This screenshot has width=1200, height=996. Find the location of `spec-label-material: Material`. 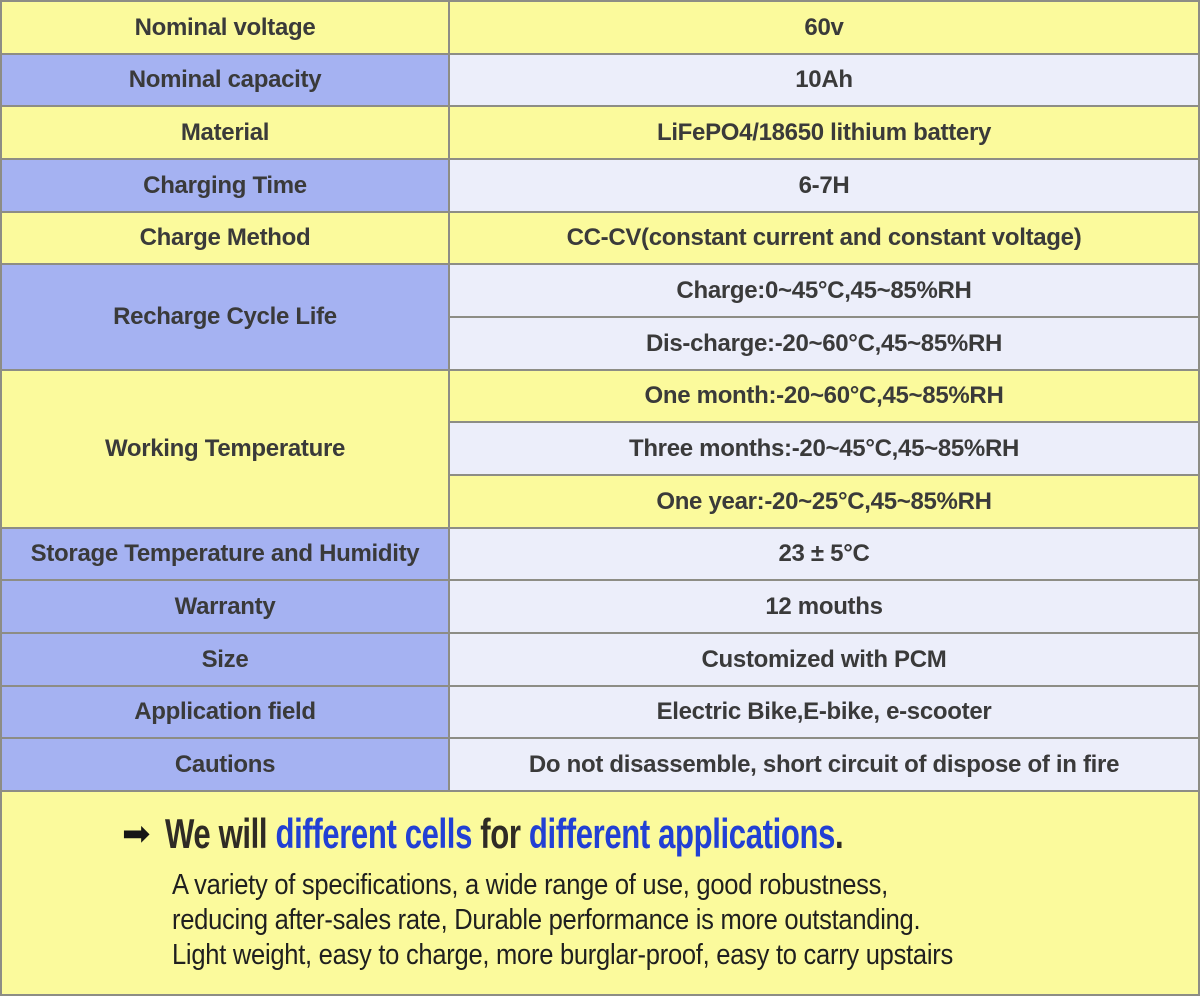

spec-label-material: Material is located at coordinates (225, 132).